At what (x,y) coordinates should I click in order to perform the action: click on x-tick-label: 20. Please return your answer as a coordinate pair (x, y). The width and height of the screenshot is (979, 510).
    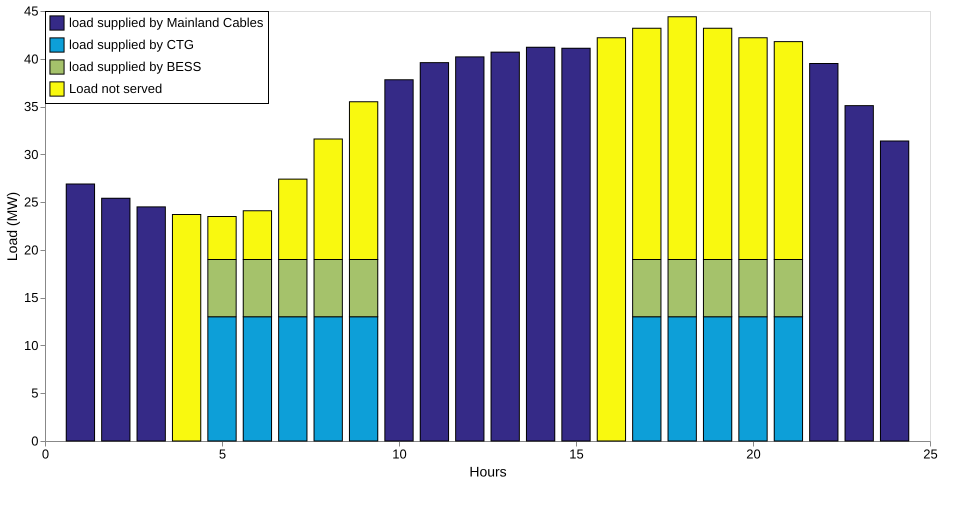
    Looking at the image, I should click on (753, 454).